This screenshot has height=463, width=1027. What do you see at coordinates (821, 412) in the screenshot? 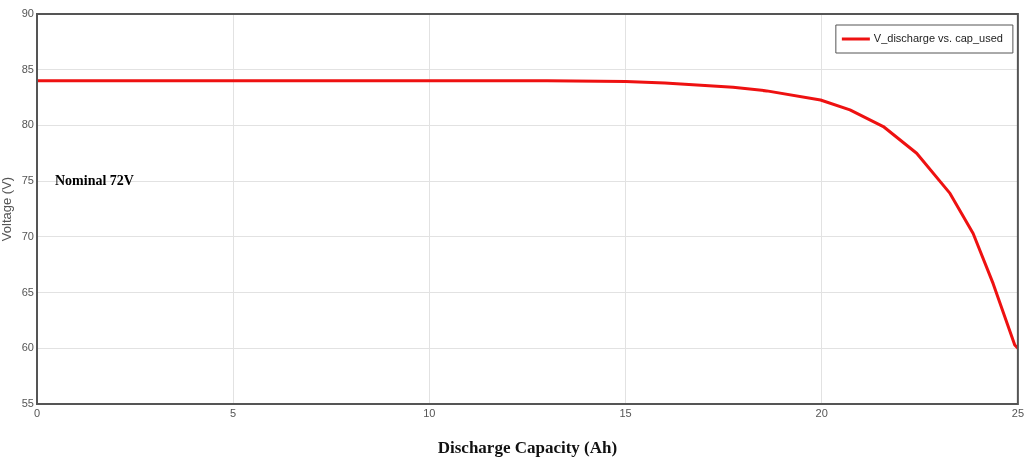
I see `x-tick-label: 20` at bounding box center [821, 412].